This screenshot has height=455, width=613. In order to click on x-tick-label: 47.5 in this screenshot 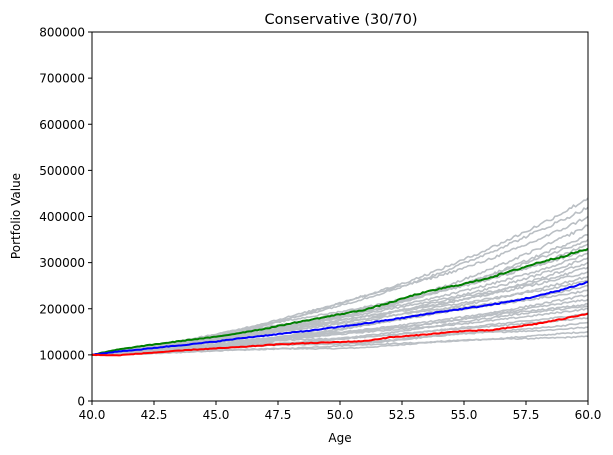, I will do `click(278, 415)`.